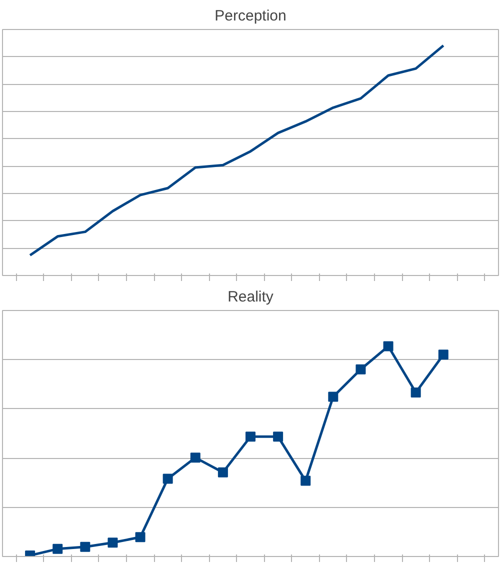  Describe the element at coordinates (250, 16) in the screenshot. I see `chart-title: Perception` at that location.